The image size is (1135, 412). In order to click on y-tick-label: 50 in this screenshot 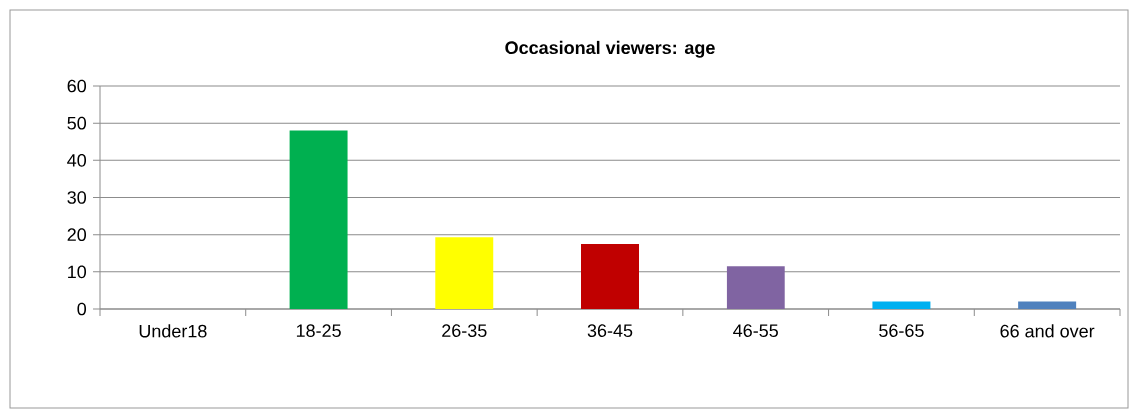, I will do `click(77, 123)`.